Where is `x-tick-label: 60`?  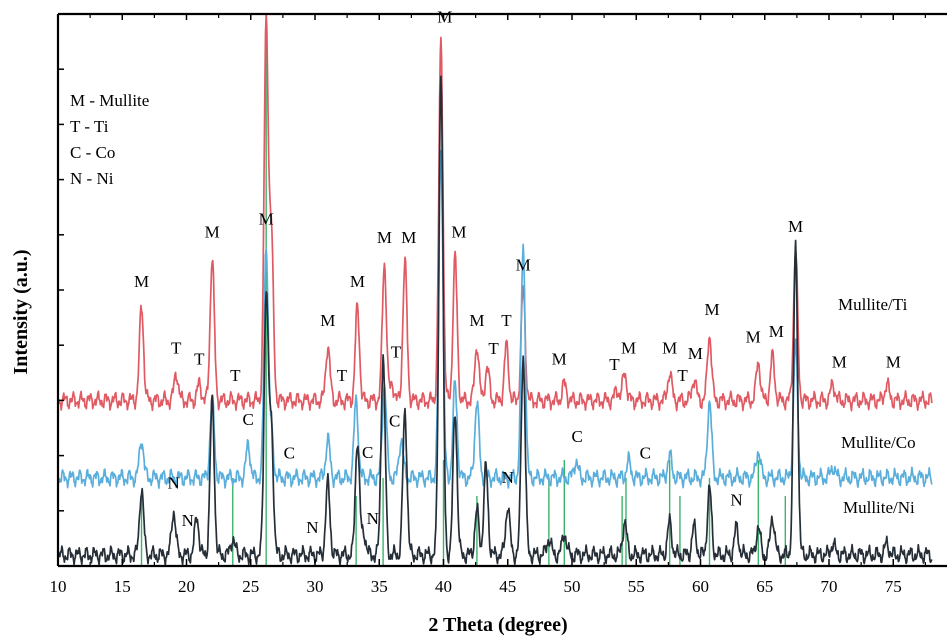 x-tick-label: 60 is located at coordinates (700, 586).